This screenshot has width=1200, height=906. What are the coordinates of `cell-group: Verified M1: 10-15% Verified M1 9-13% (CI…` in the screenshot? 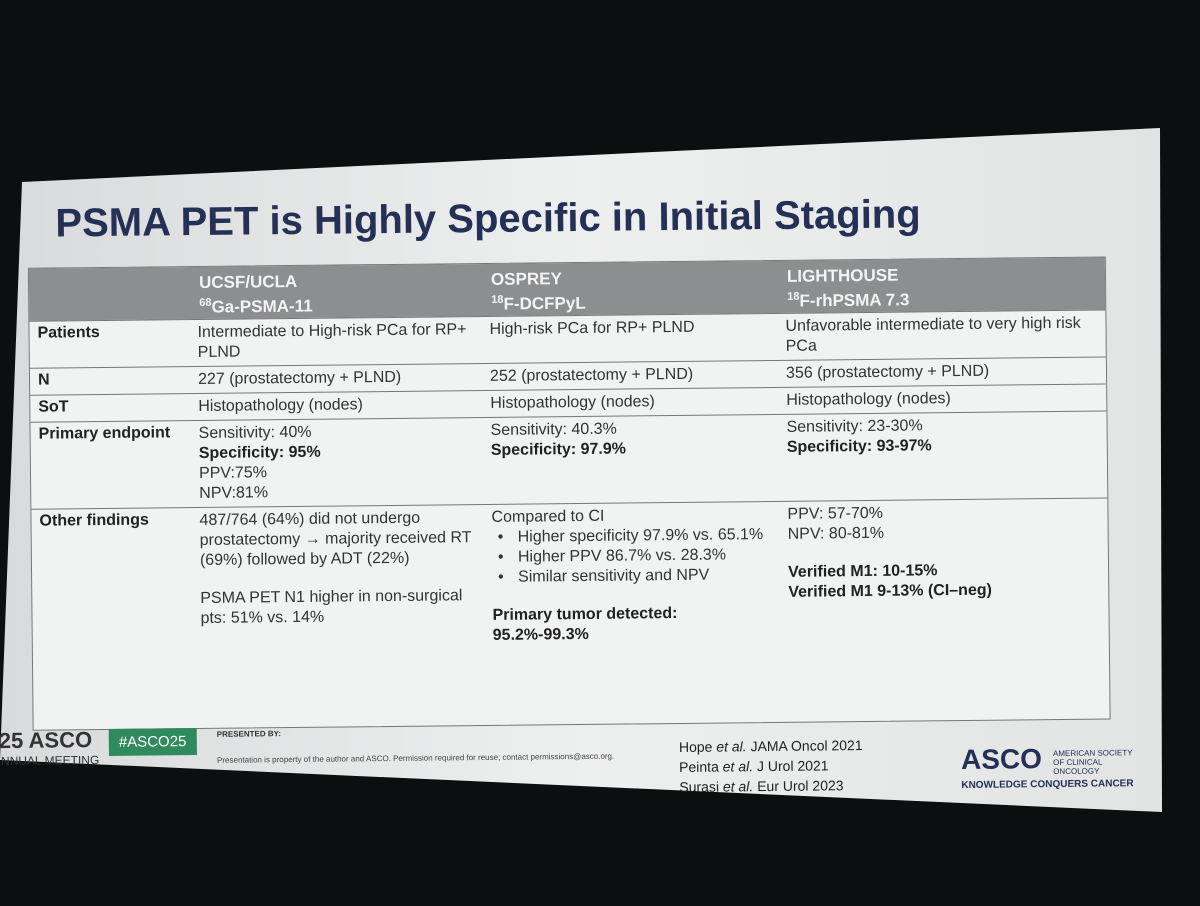 It's located at (944, 581).